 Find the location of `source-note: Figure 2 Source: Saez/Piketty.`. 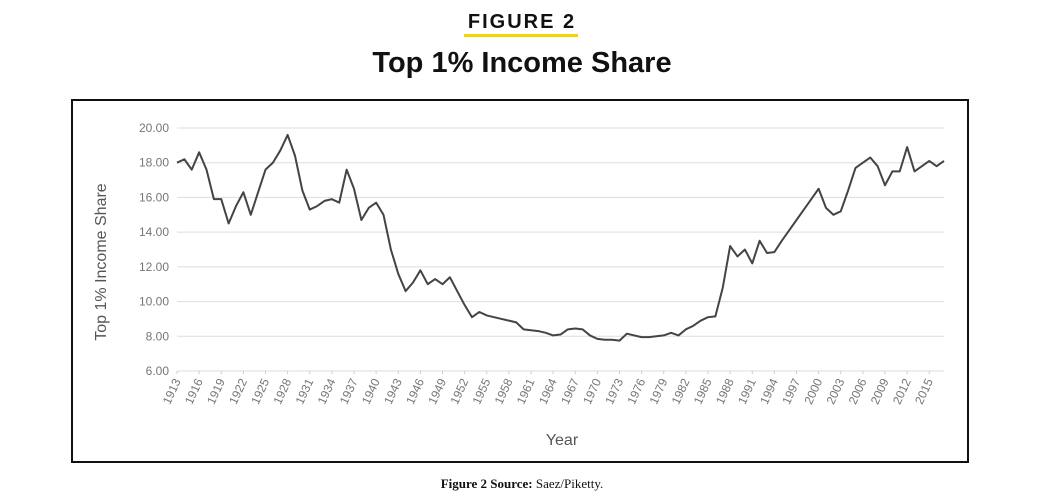

source-note: Figure 2 Source: Saez/Piketty. is located at coordinates (522, 483).